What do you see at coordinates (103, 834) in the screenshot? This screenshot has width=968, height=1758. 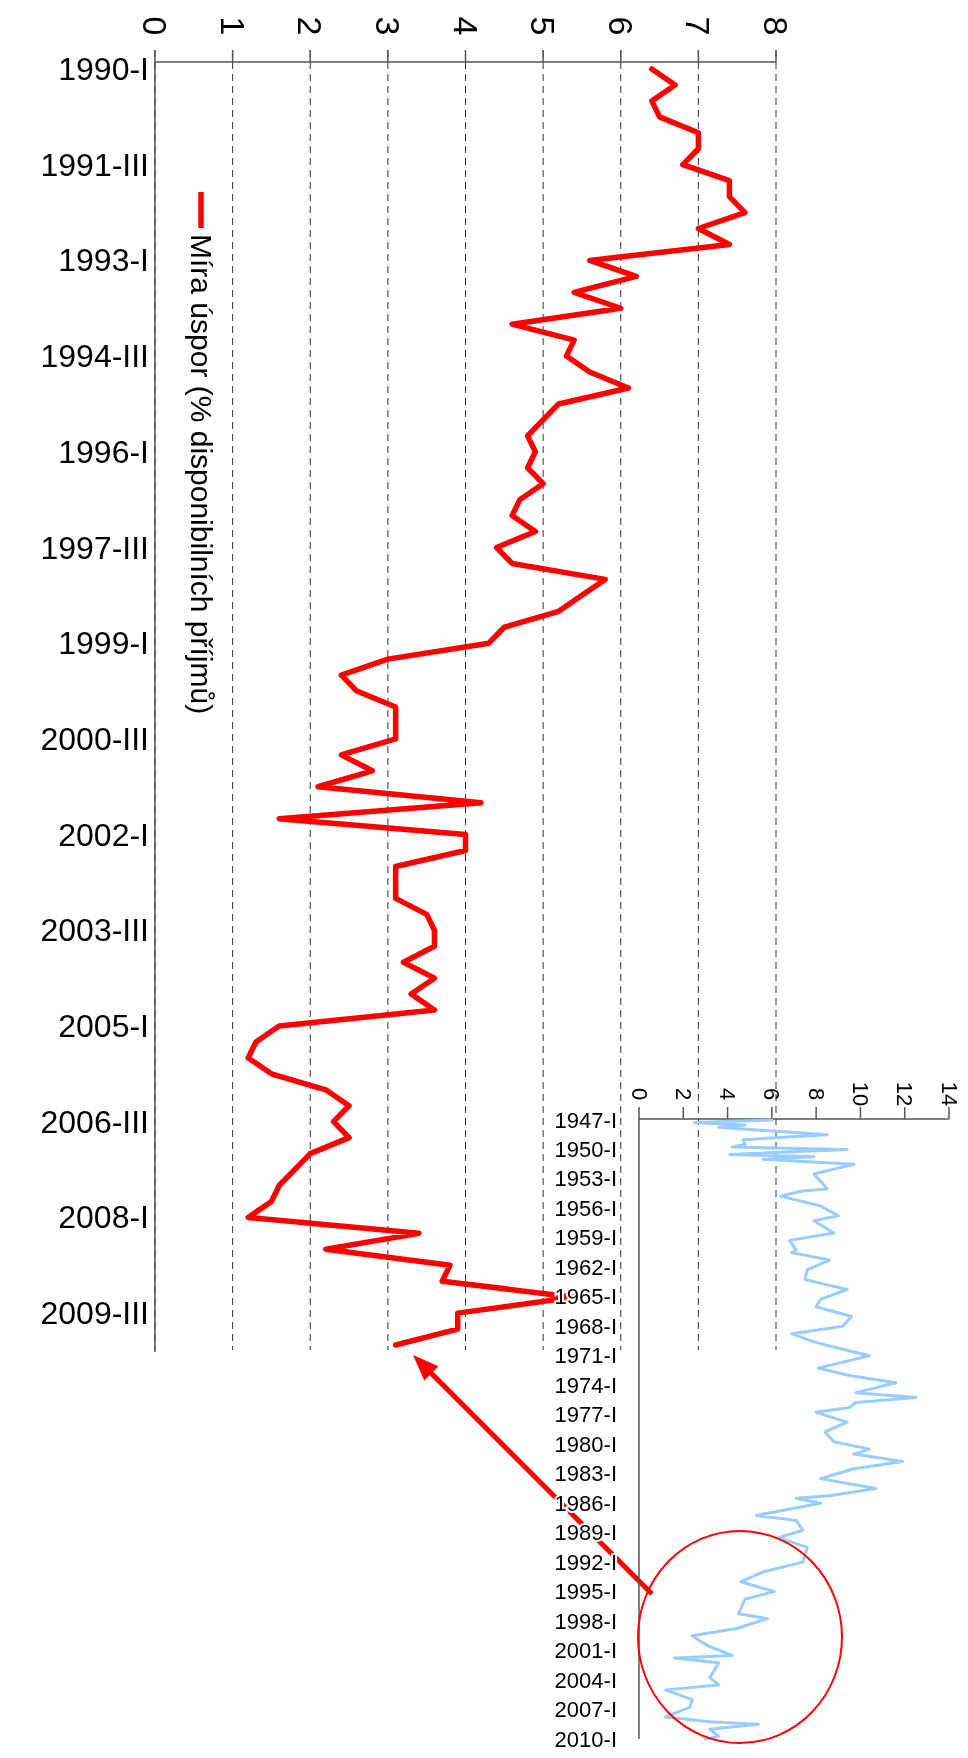 I see `y-tick-label: 2002-I` at bounding box center [103, 834].